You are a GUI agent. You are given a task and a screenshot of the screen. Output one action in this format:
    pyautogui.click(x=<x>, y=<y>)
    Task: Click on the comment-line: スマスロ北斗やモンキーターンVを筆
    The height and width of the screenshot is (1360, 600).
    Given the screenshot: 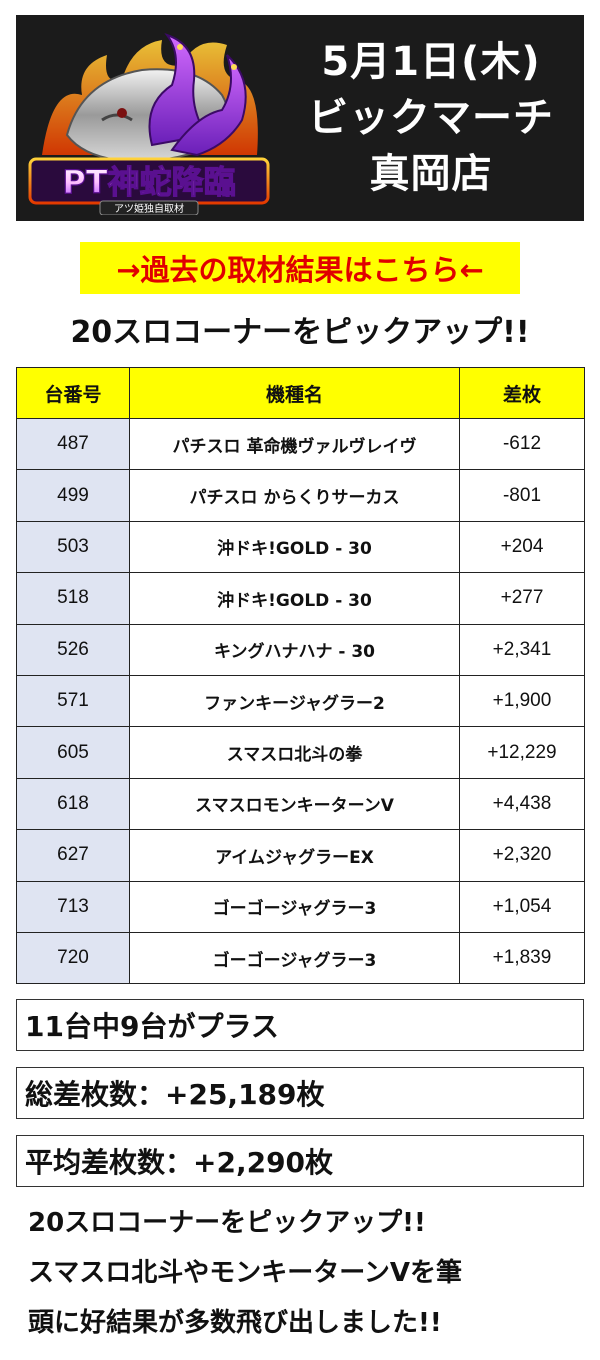 What is the action you would take?
    pyautogui.click(x=245, y=1273)
    